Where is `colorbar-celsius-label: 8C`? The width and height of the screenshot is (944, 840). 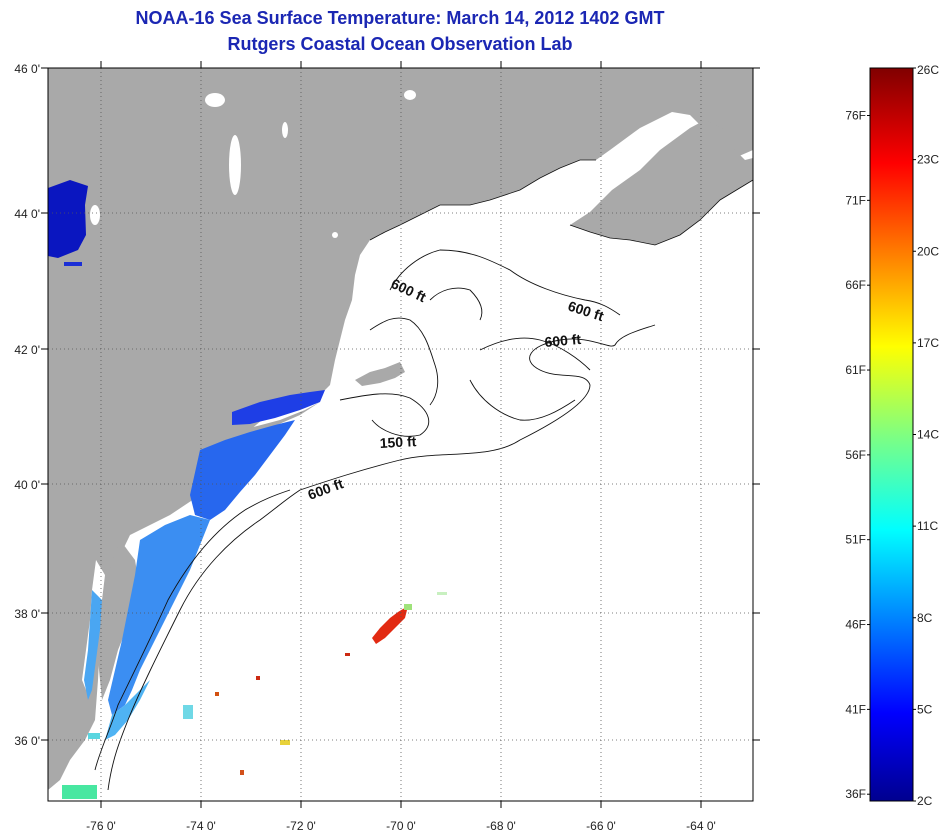
colorbar-celsius-label: 8C is located at coordinates (925, 618).